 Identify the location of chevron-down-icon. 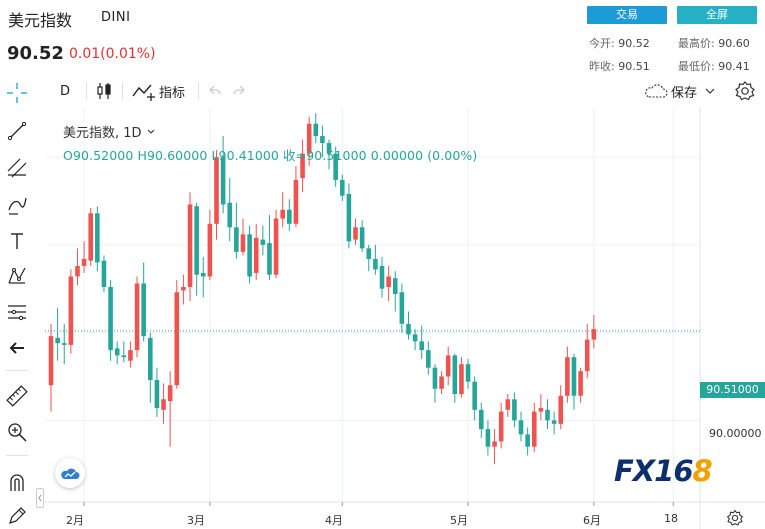
(710, 91).